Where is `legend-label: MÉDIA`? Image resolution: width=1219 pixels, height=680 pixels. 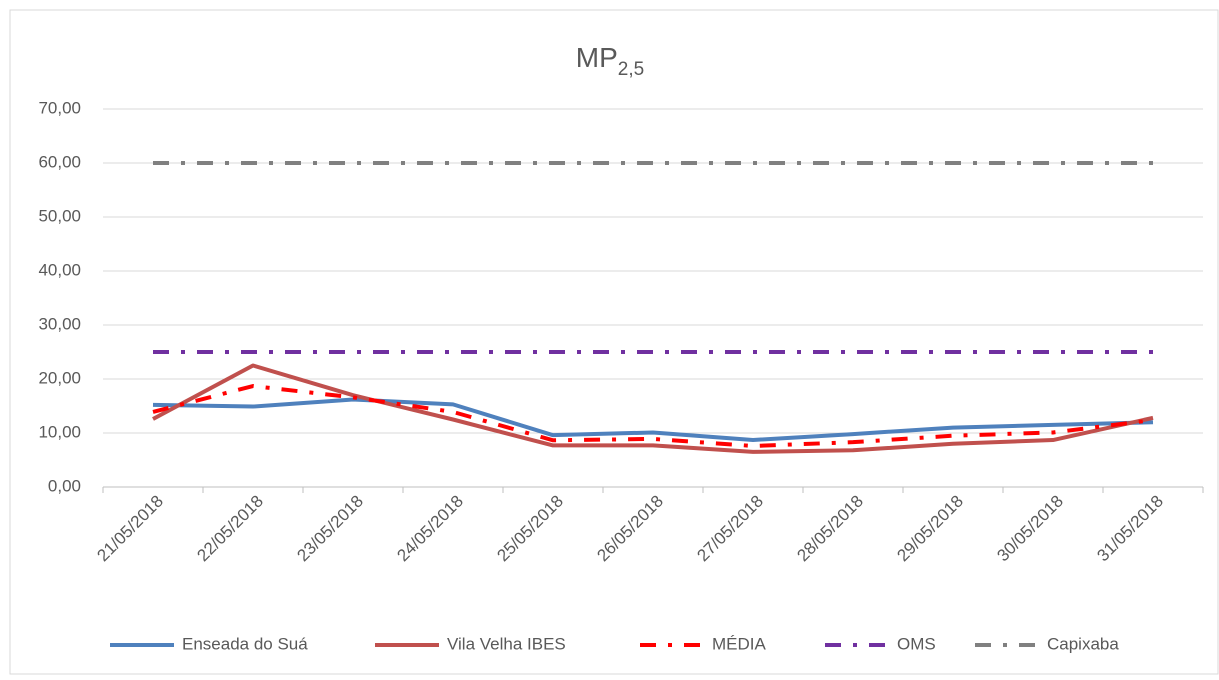
legend-label: MÉDIA is located at coordinates (739, 643).